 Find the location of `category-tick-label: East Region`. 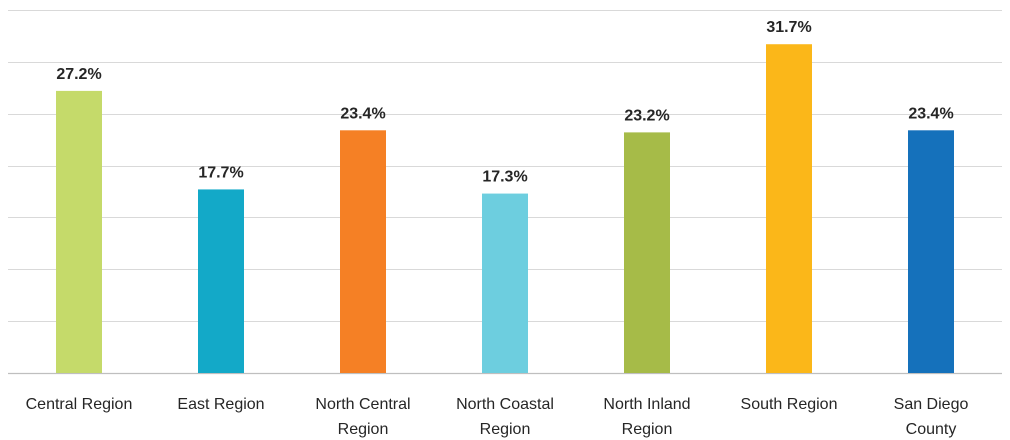

category-tick-label: East Region is located at coordinates (220, 404).